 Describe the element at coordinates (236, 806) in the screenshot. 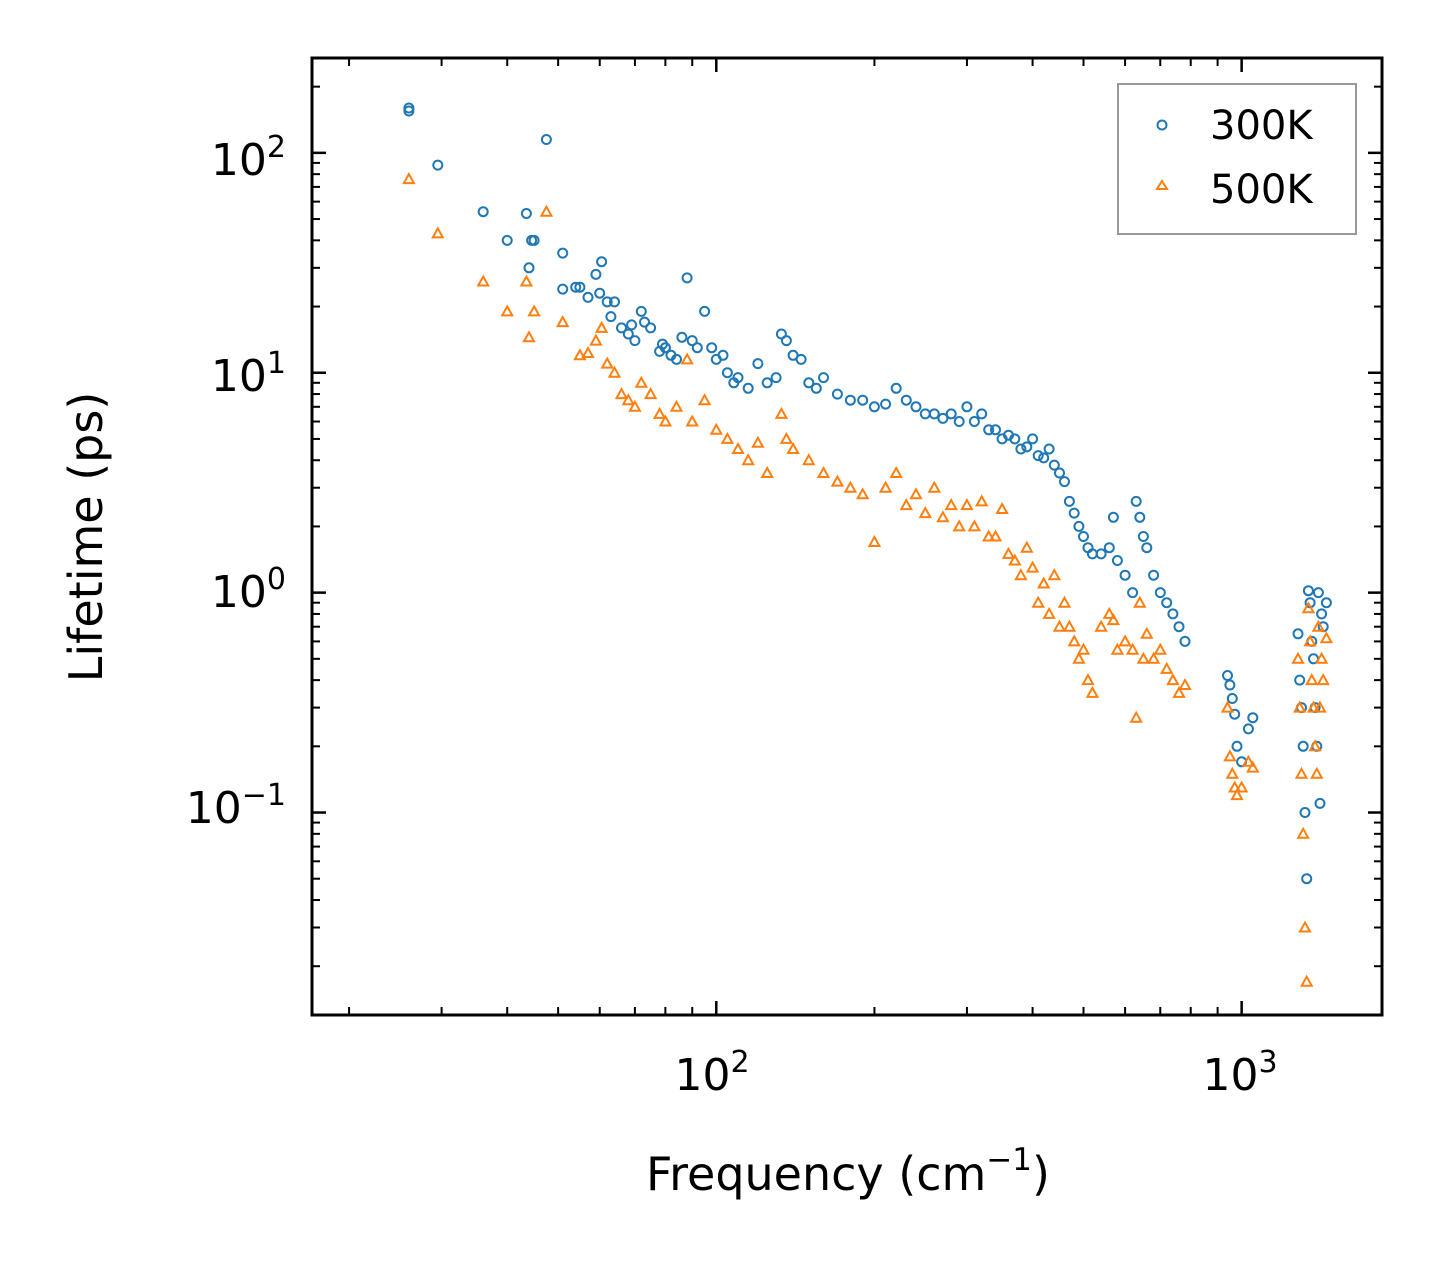

I see `y-tick-label-0.1: 10⁻¹` at that location.